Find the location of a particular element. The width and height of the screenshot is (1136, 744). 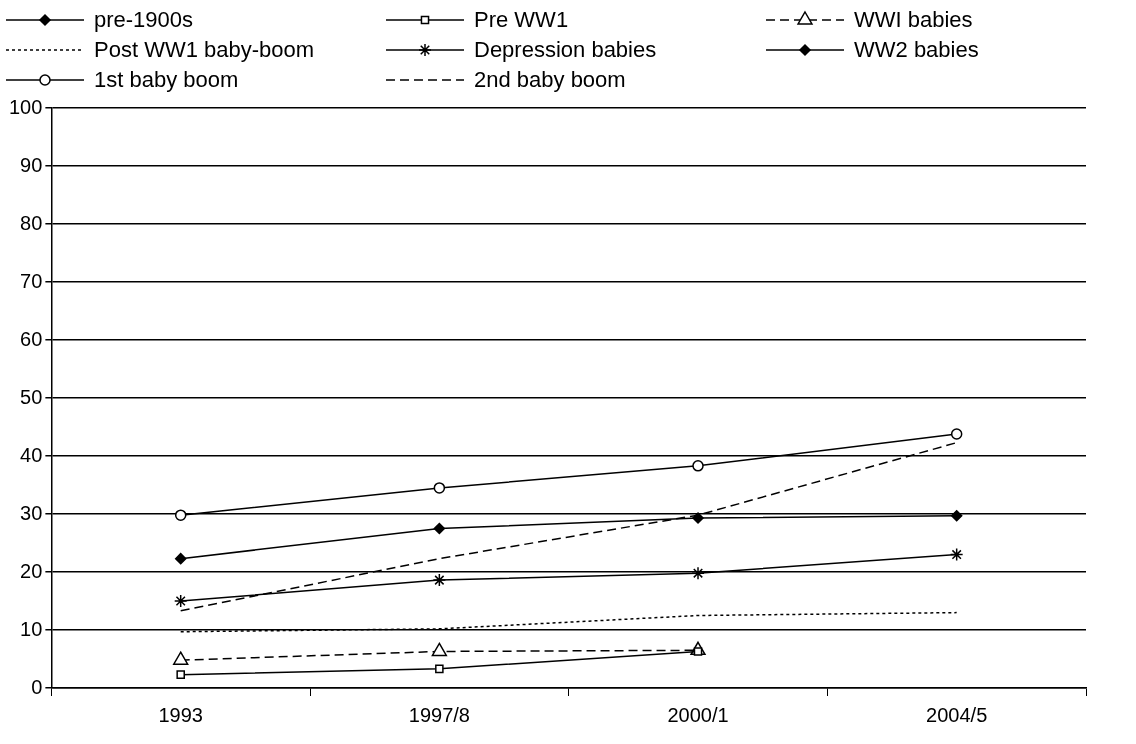

legend-label: 2nd baby boom is located at coordinates (550, 80).